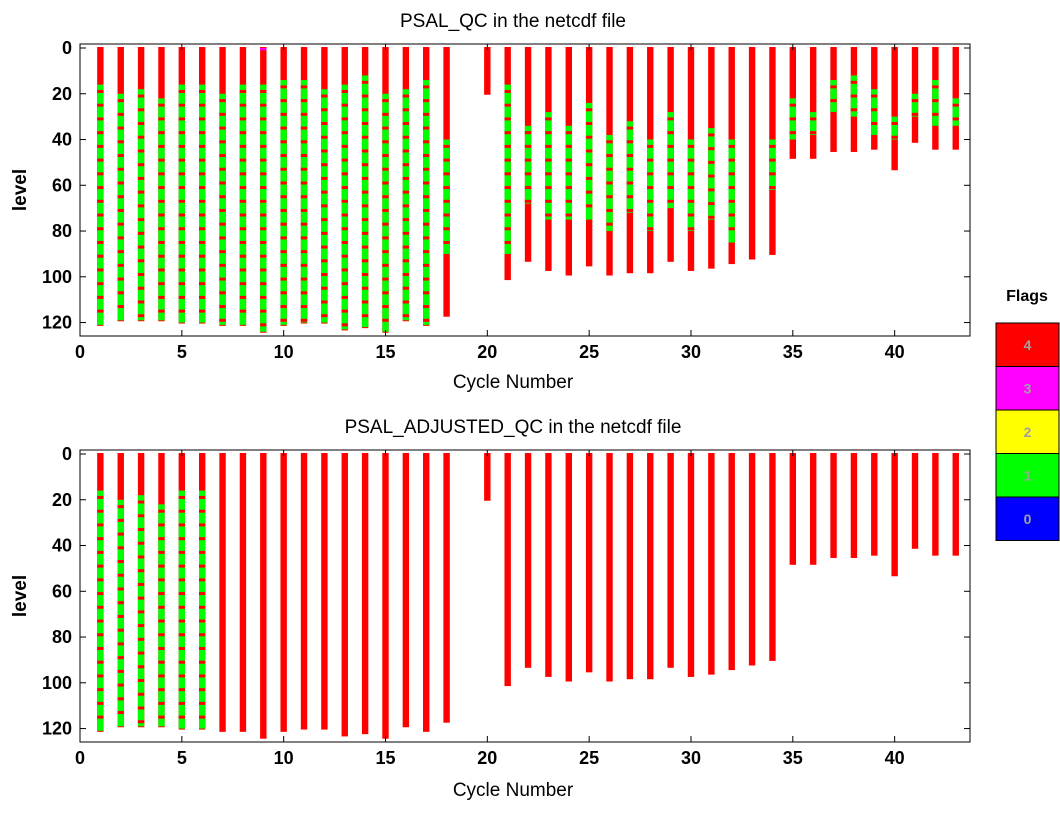 This screenshot has width=1060, height=813. I want to click on x-tick-label: 20, so click(487, 758).